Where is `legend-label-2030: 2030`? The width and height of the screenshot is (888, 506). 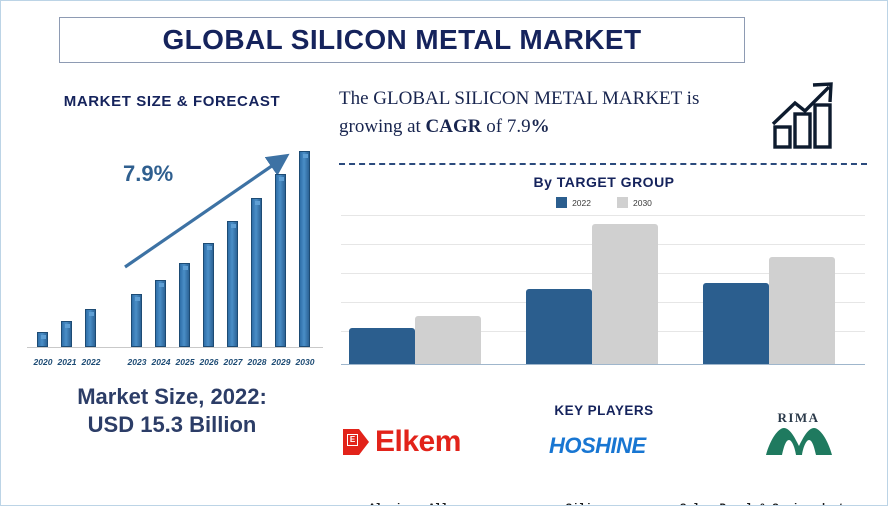
legend-label-2030: 2030 is located at coordinates (642, 202).